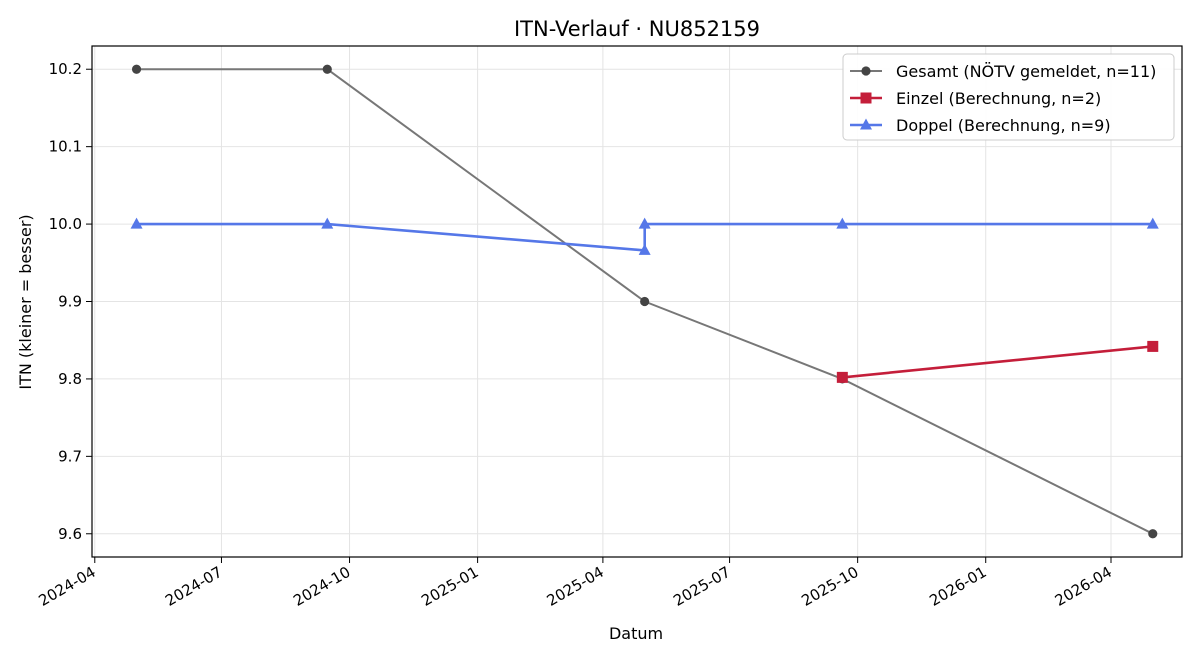 The width and height of the screenshot is (1200, 660). What do you see at coordinates (829, 586) in the screenshot?
I see `x-tick-label: 2025-10` at bounding box center [829, 586].